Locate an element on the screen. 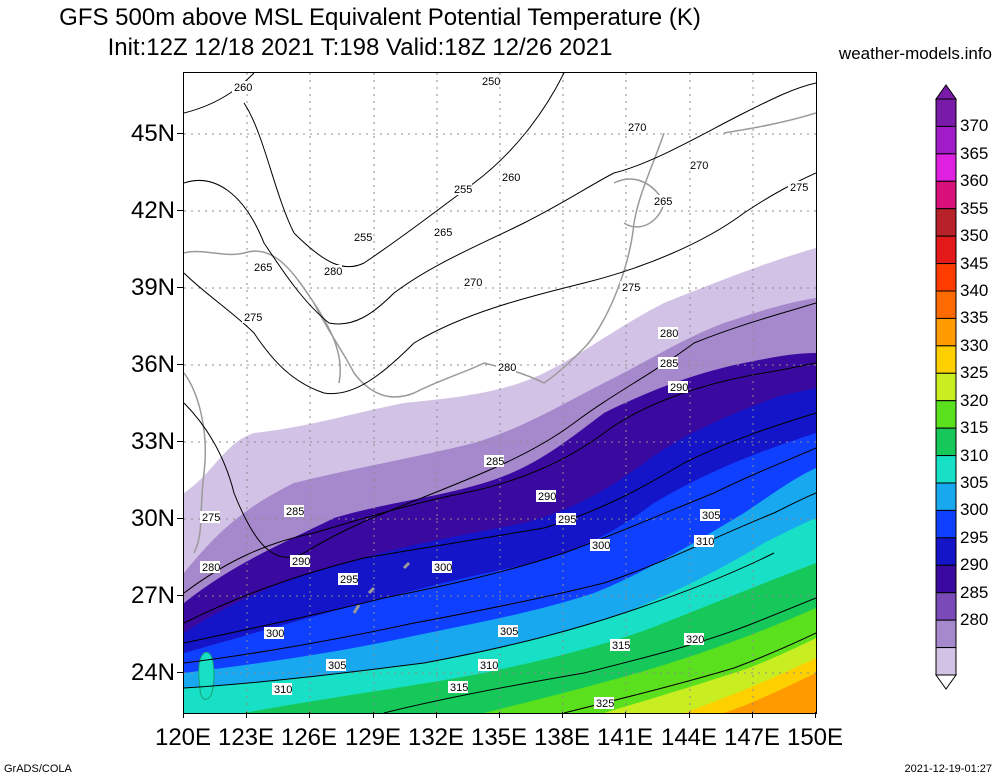 The height and width of the screenshot is (779, 1000). colorbar-label: 285 is located at coordinates (974, 592).